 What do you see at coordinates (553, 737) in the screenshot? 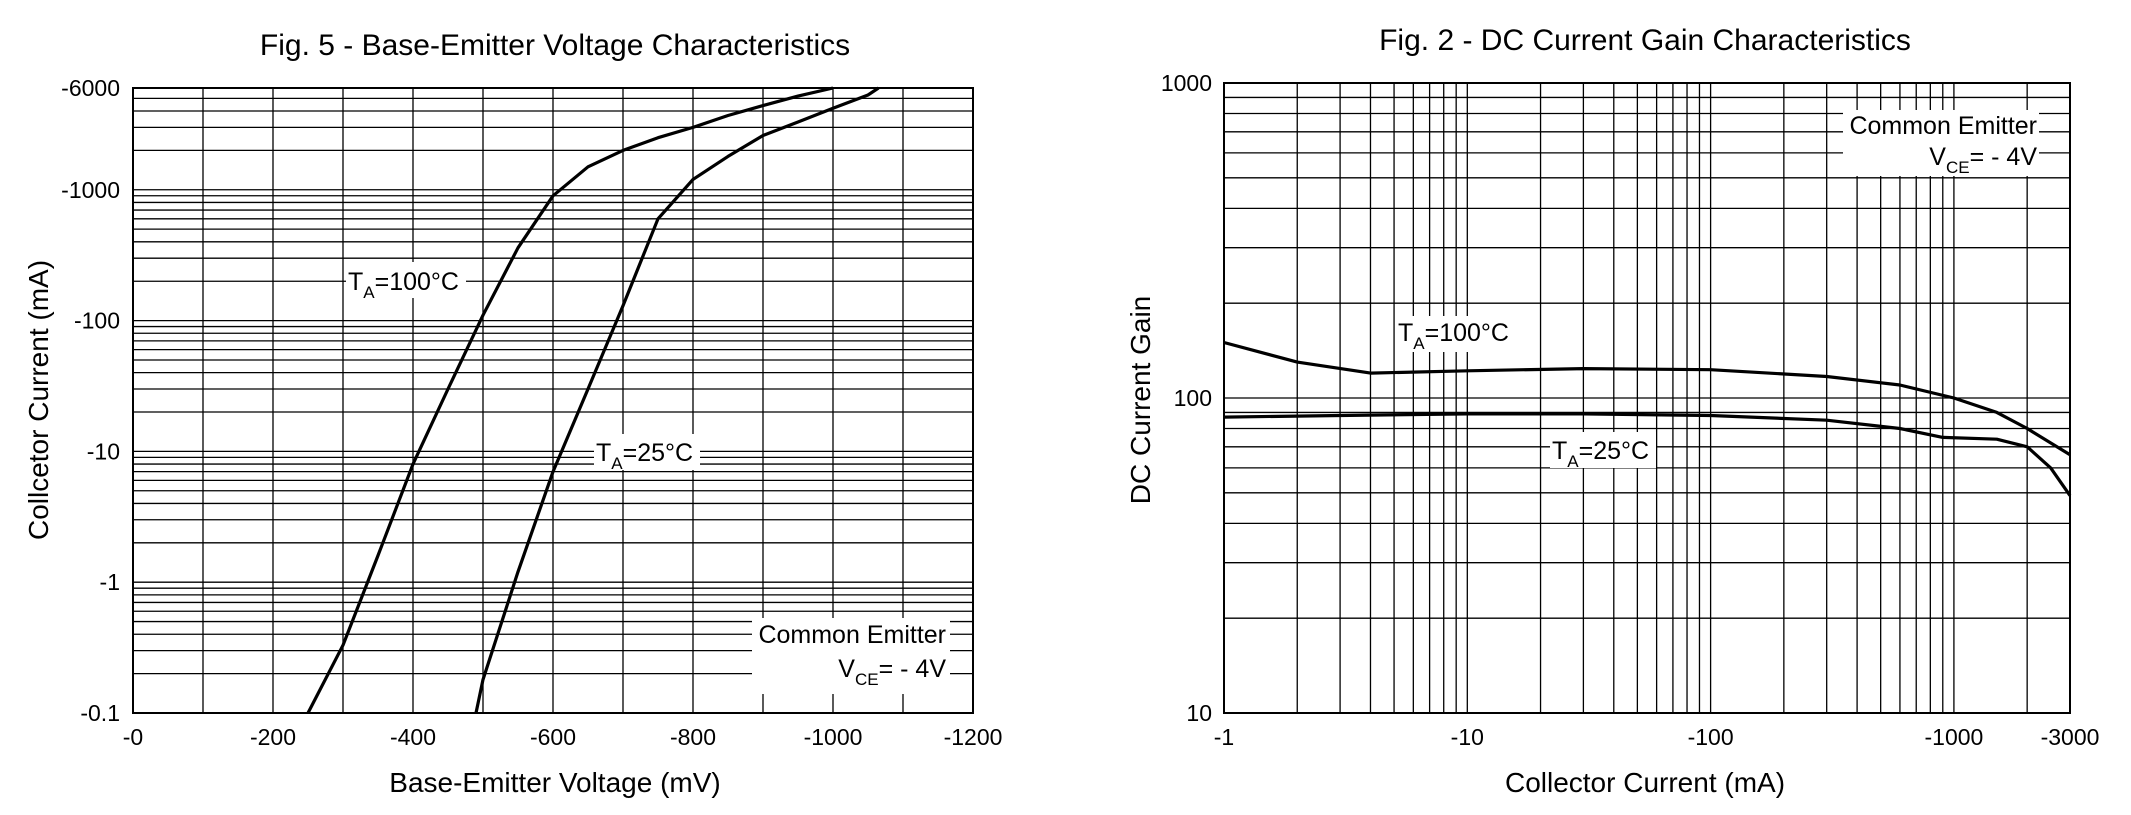
I see `x-tick-label: -600` at bounding box center [553, 737].